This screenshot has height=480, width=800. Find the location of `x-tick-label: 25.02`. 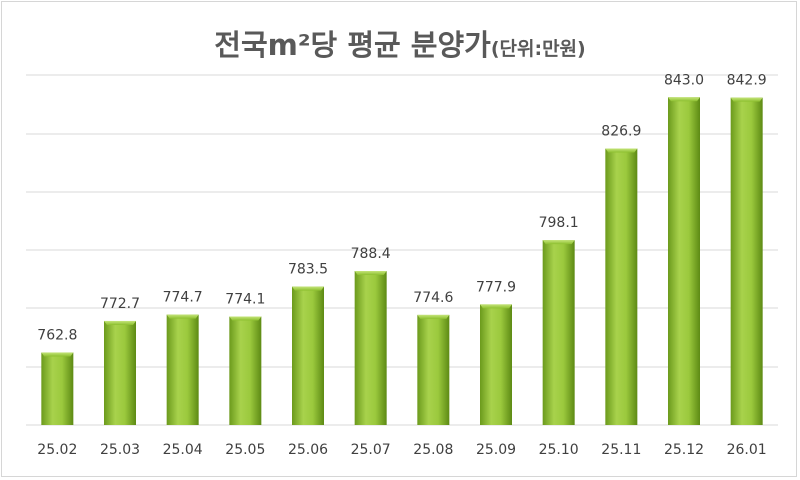

x-tick-label: 25.02 is located at coordinates (57, 450).